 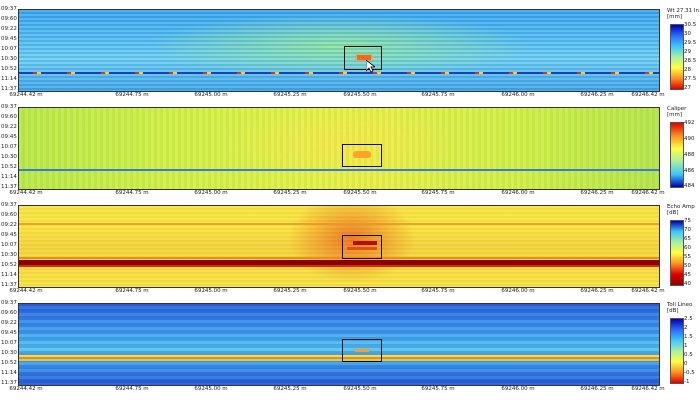 I want to click on colorbar-tick: 1.5, so click(x=688, y=337).